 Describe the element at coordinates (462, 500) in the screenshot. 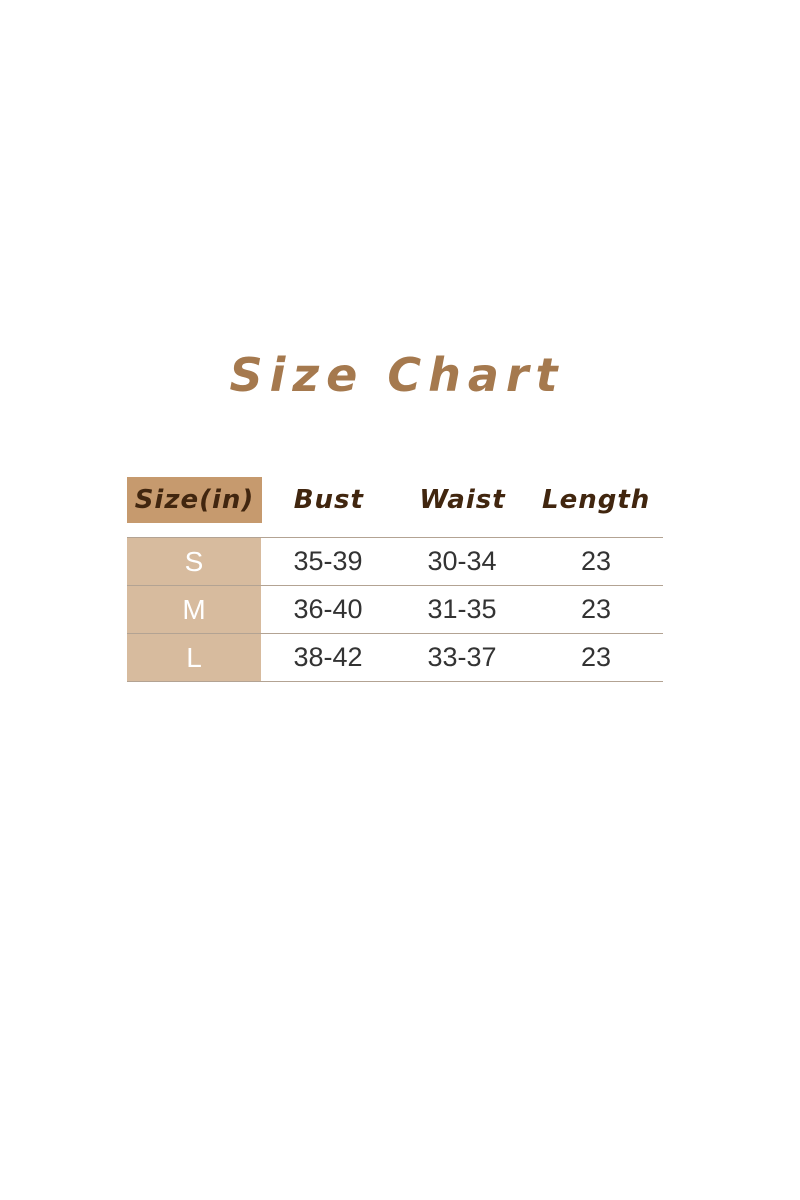

I see `header-waist: Waist` at that location.